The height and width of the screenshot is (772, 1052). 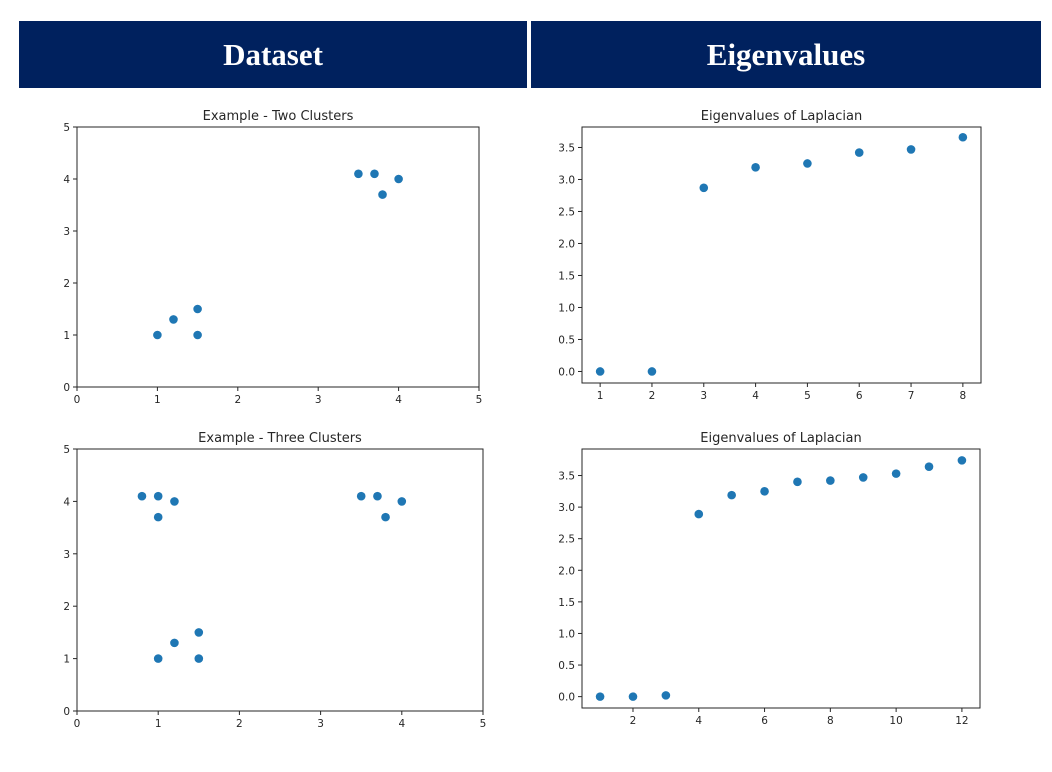 What do you see at coordinates (278, 116) in the screenshot?
I see `chart-title: Example - Two Clusters` at bounding box center [278, 116].